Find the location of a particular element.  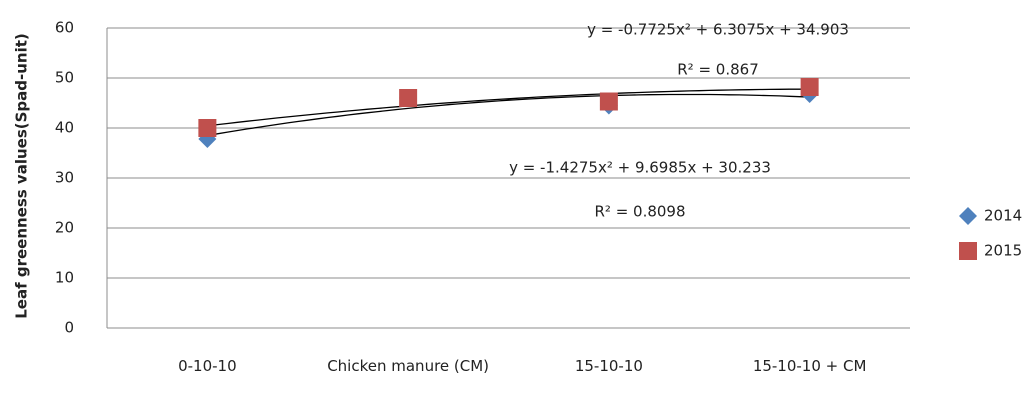

y-tick-label: 50 is located at coordinates (64, 78).